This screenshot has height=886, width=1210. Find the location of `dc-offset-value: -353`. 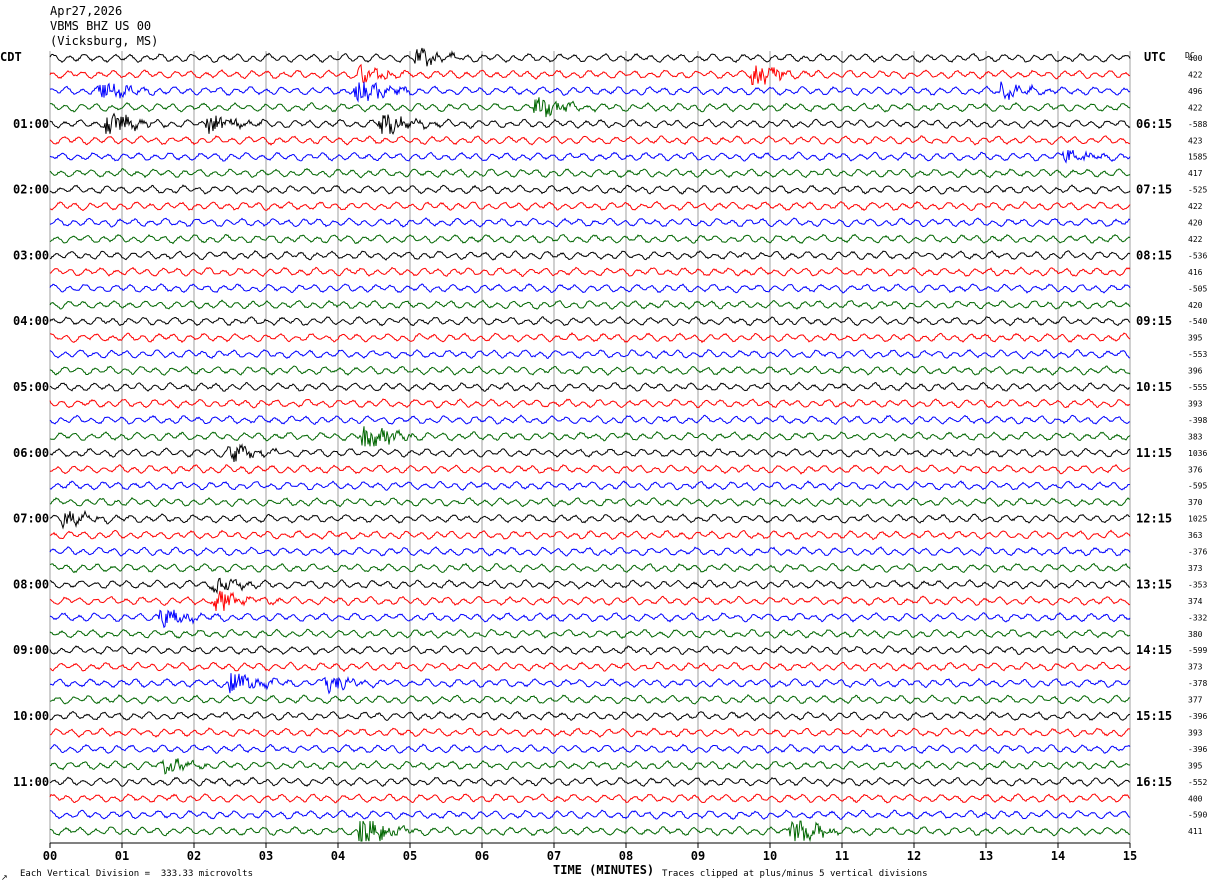

dc-offset-value: -353 is located at coordinates (1197, 584).